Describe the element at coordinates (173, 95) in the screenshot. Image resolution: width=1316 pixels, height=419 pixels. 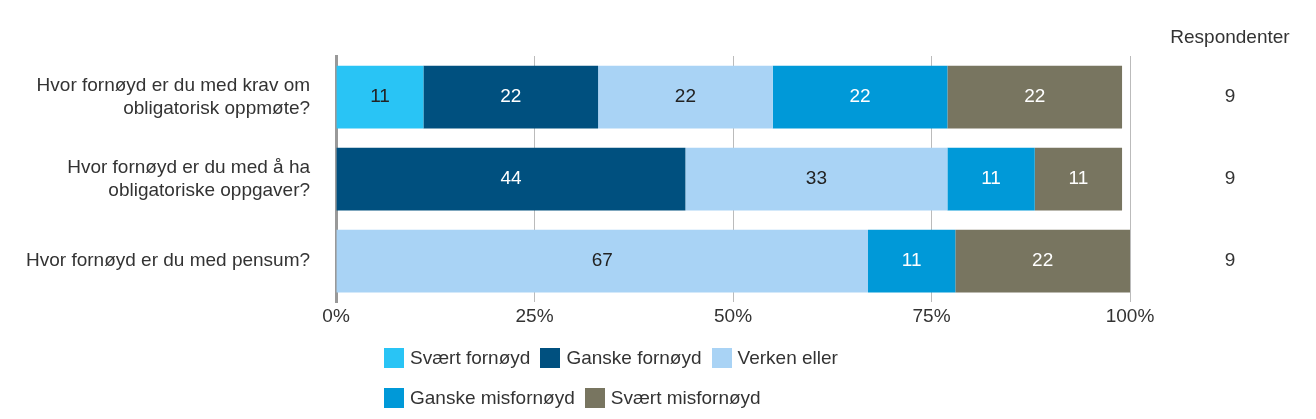
I see `y-tick-label: Hvor fornøyd er du med krav om obligatorisk oppmøte?` at that location.